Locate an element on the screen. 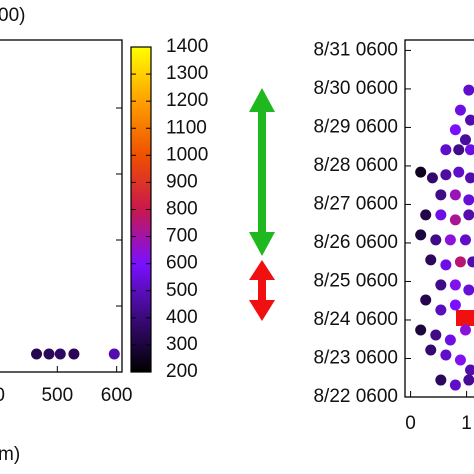  y-tick-label: 8/22 0600 is located at coordinates (355, 396).